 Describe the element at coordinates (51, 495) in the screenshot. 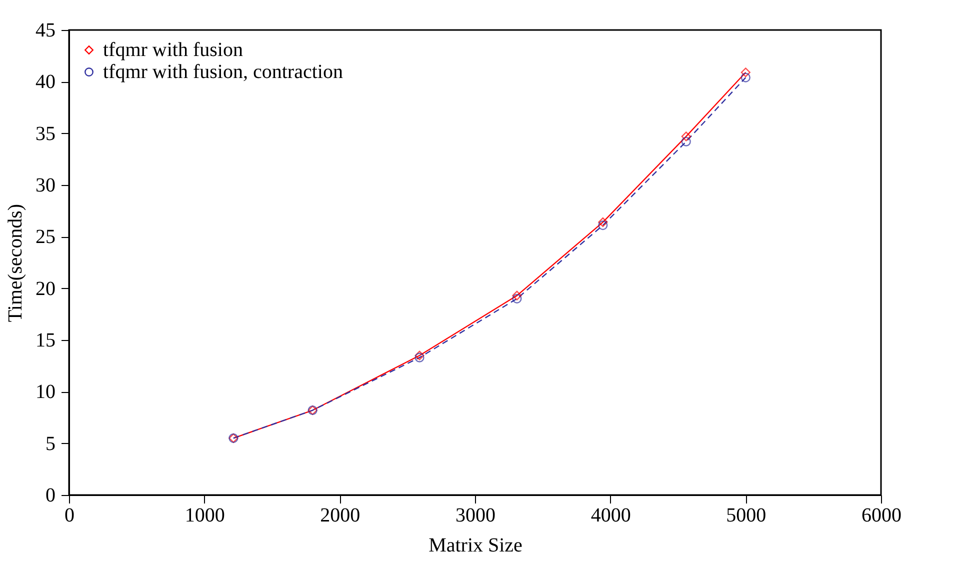

I see `y-tick-label: 0` at that location.